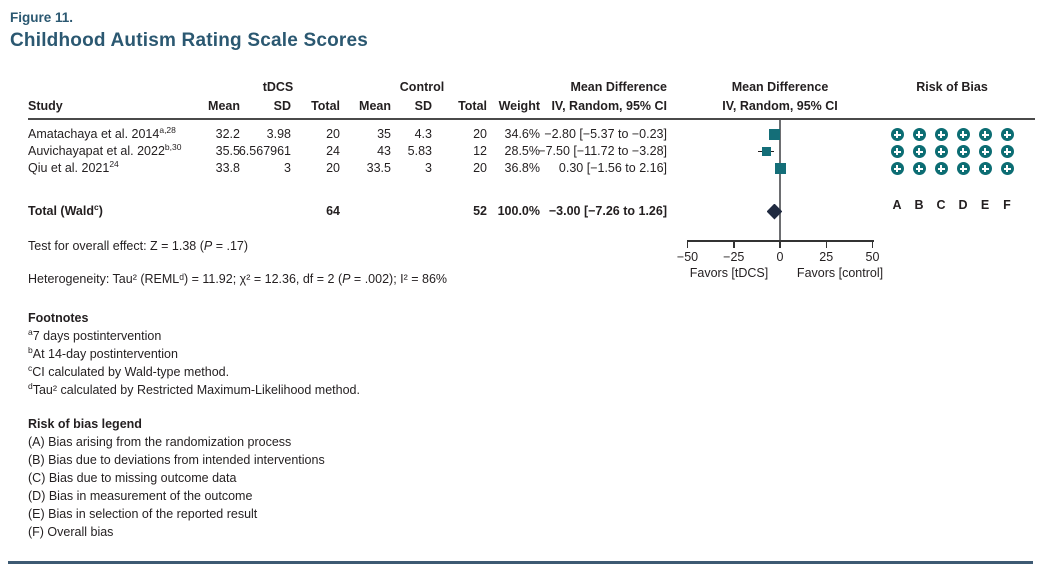 The height and width of the screenshot is (579, 1041). Describe the element at coordinates (919, 205) in the screenshot. I see `rob-letter-b: B` at that location.